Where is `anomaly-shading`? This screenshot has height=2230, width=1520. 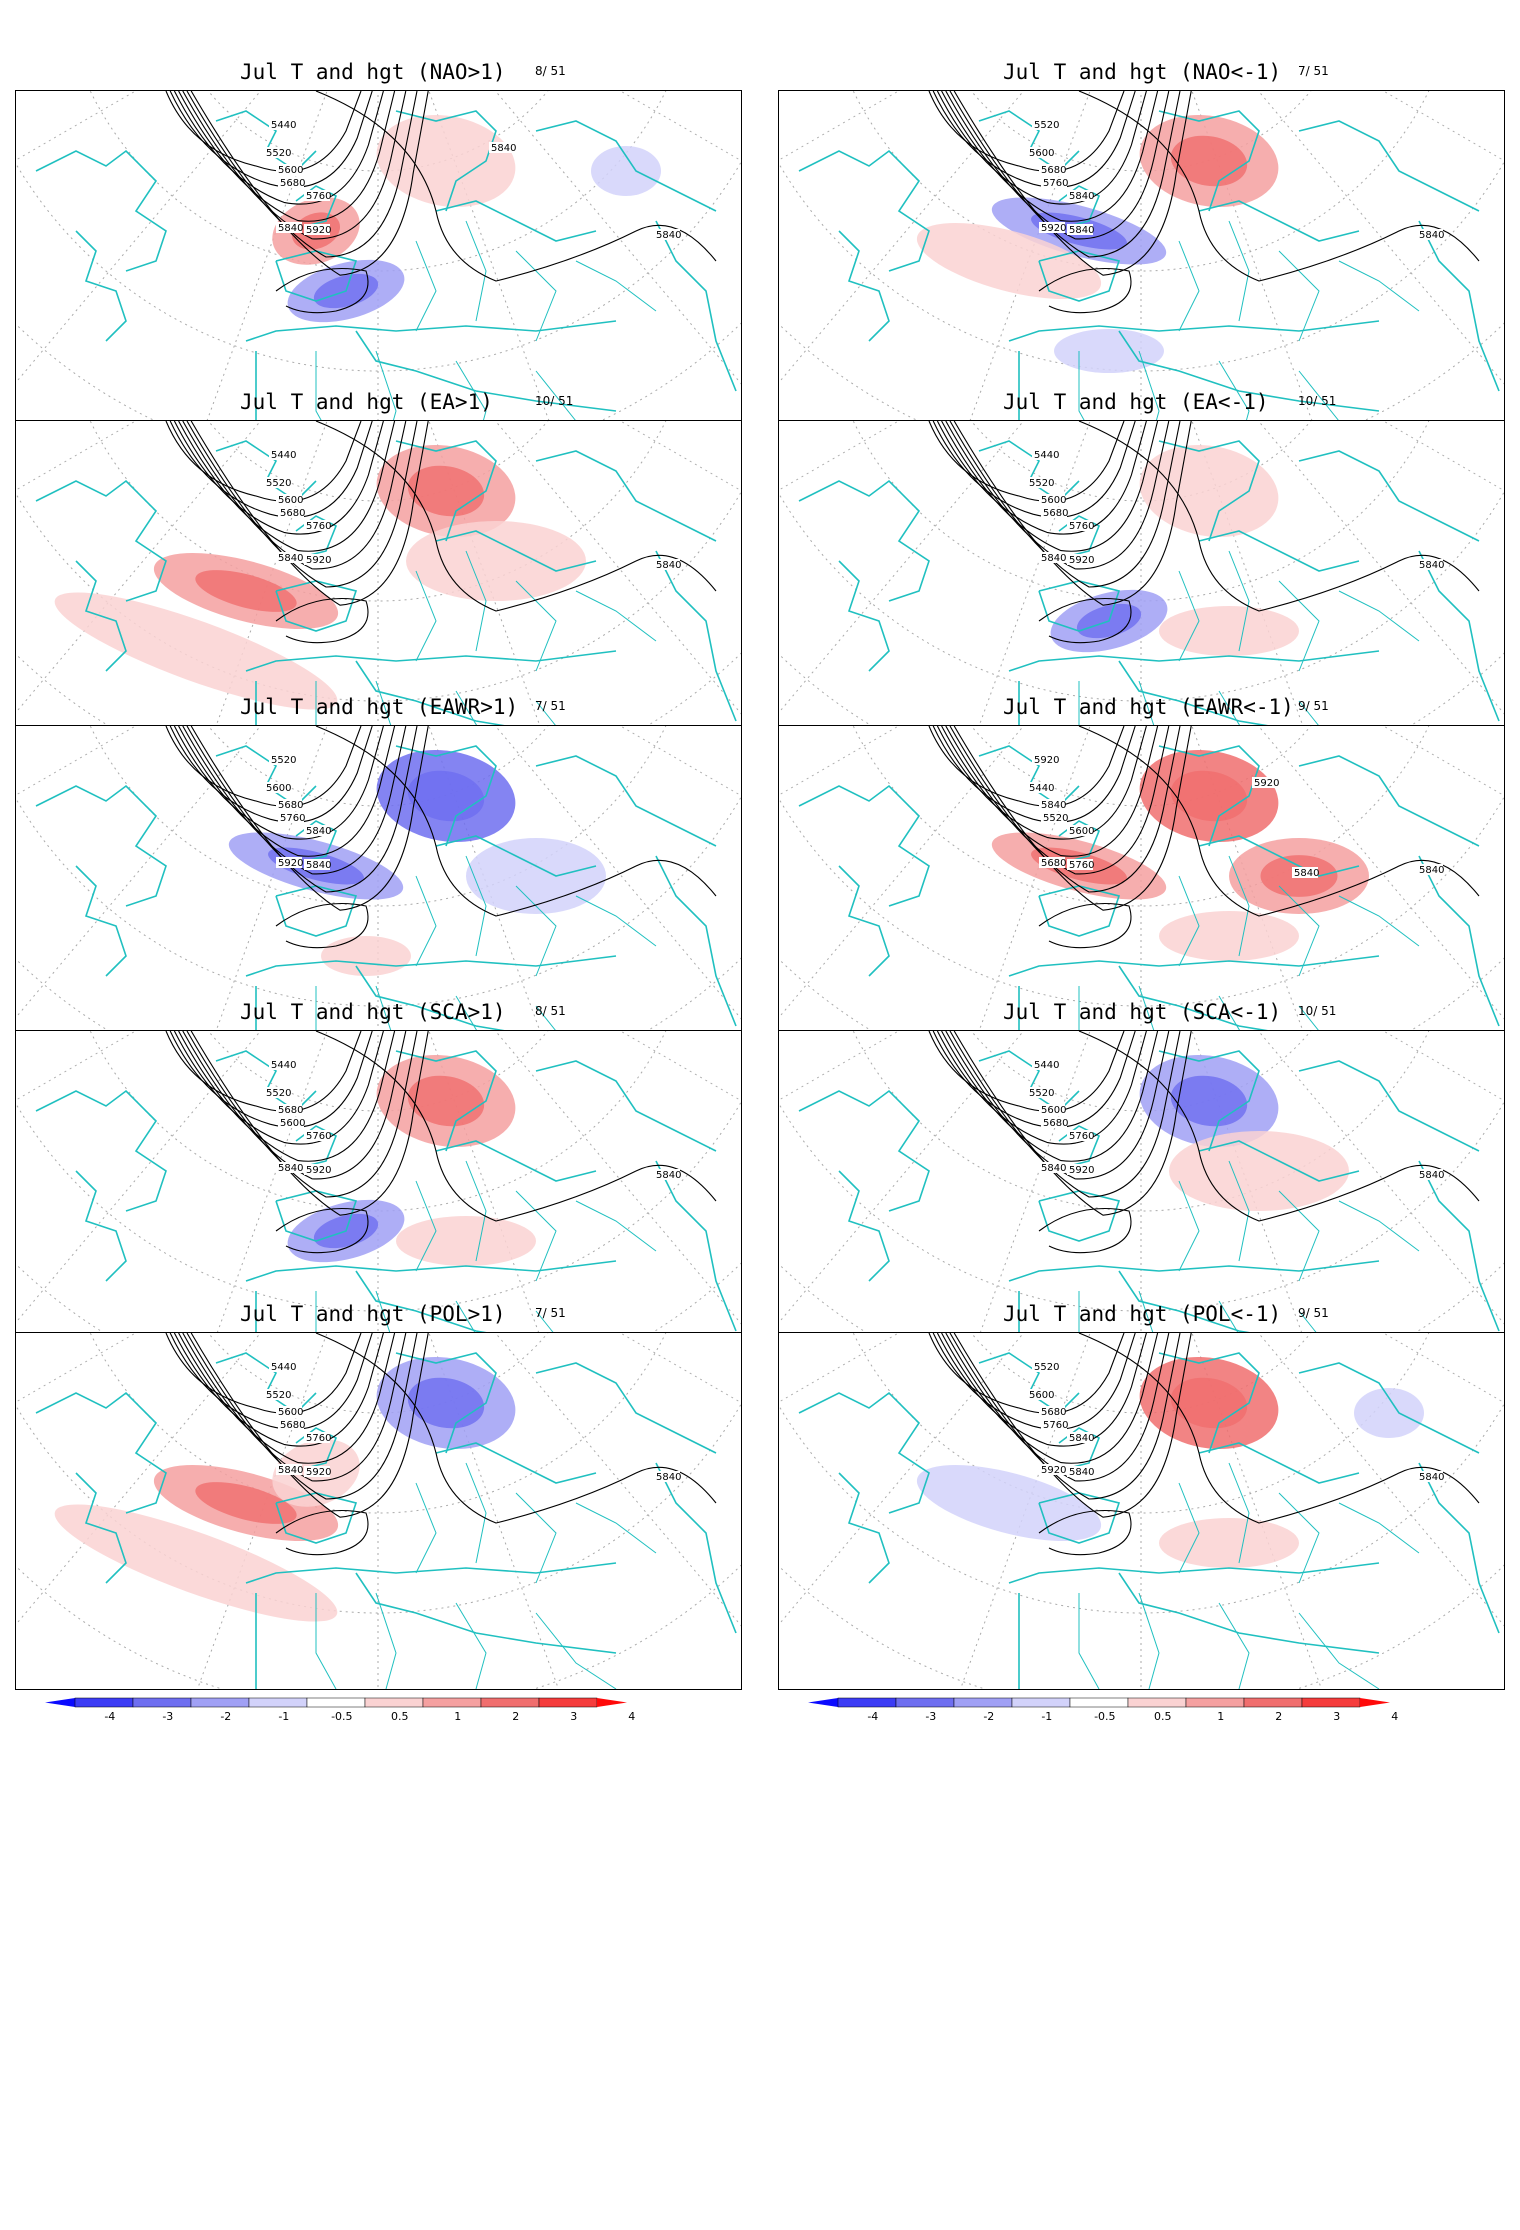
anomaly-shading is located at coordinates (1244, 1133).